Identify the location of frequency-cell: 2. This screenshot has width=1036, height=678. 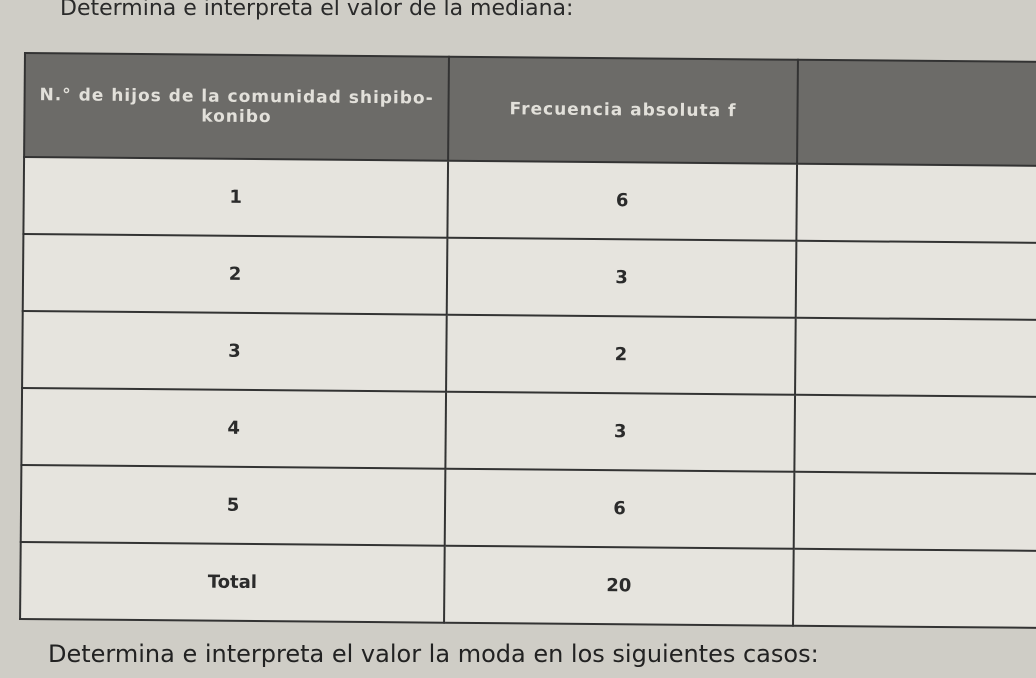
(621, 354).